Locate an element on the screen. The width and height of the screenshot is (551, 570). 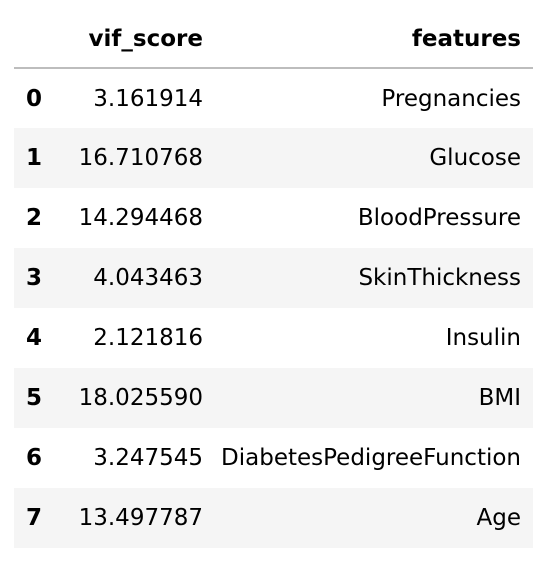
row-index: 6 is located at coordinates (34, 458).